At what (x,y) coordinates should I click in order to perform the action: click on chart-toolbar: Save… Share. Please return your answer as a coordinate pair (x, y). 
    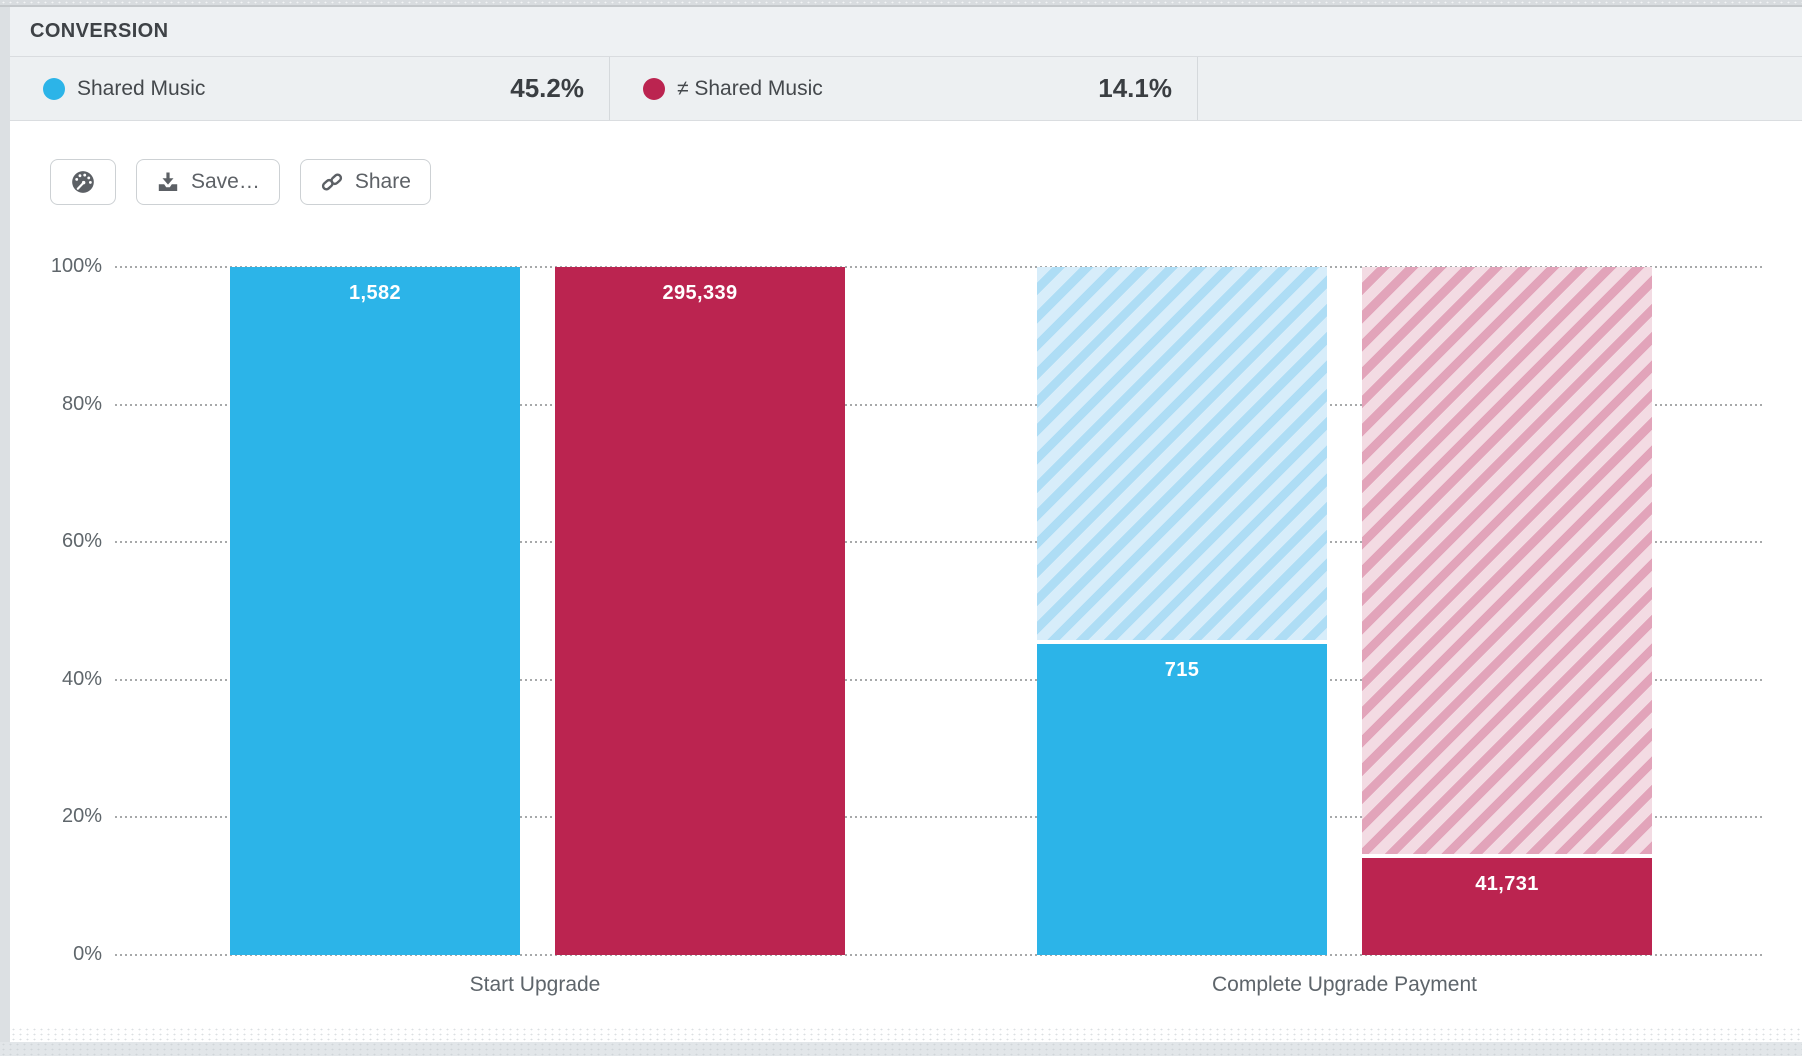
    Looking at the image, I should click on (240, 182).